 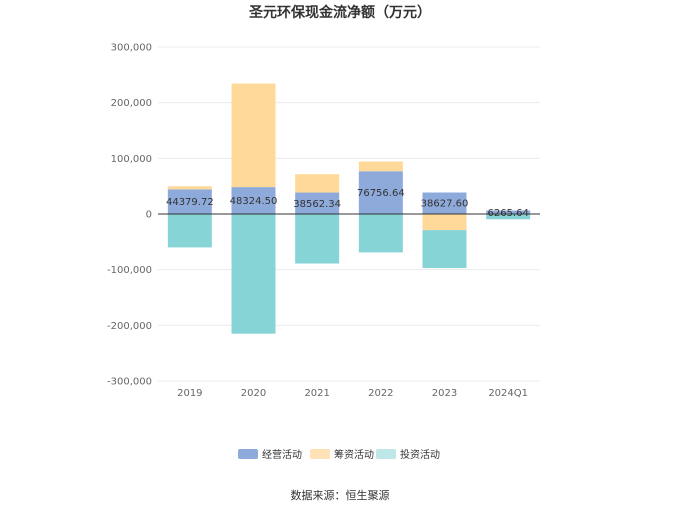 I want to click on legend-item-投资活动: 投资活动, so click(x=408, y=454).